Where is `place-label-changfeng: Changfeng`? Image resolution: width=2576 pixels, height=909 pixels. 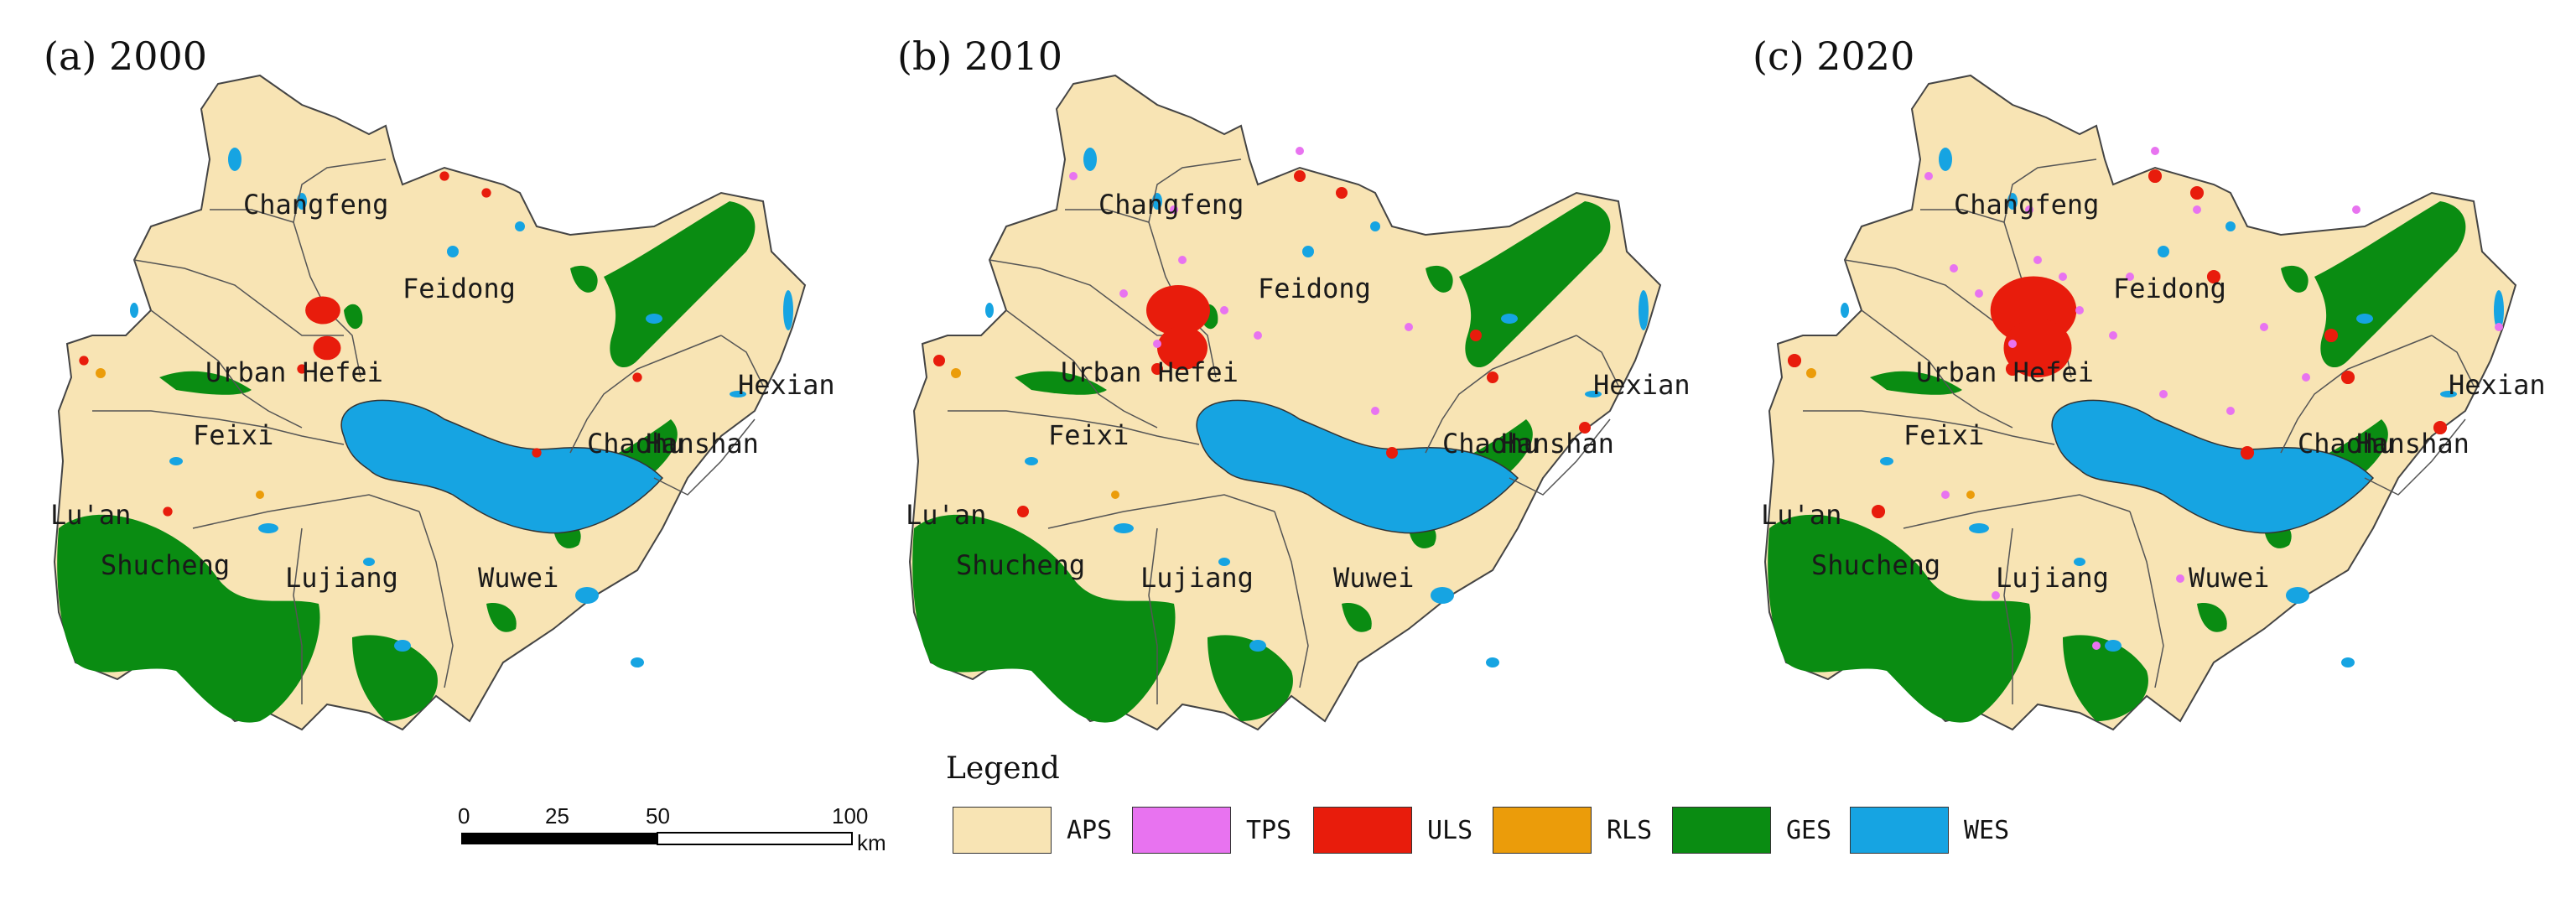 place-label-changfeng: Changfeng is located at coordinates (1171, 205).